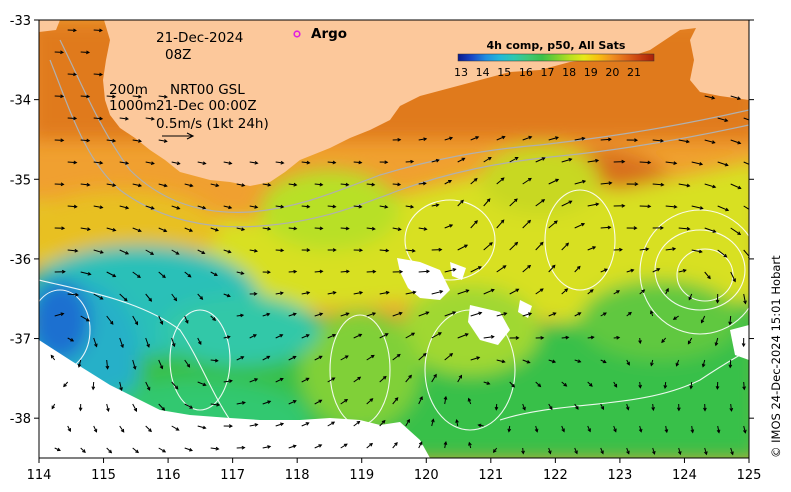 The height and width of the screenshot is (492, 791). I want to click on y-tick-label: -34, so click(20, 101).